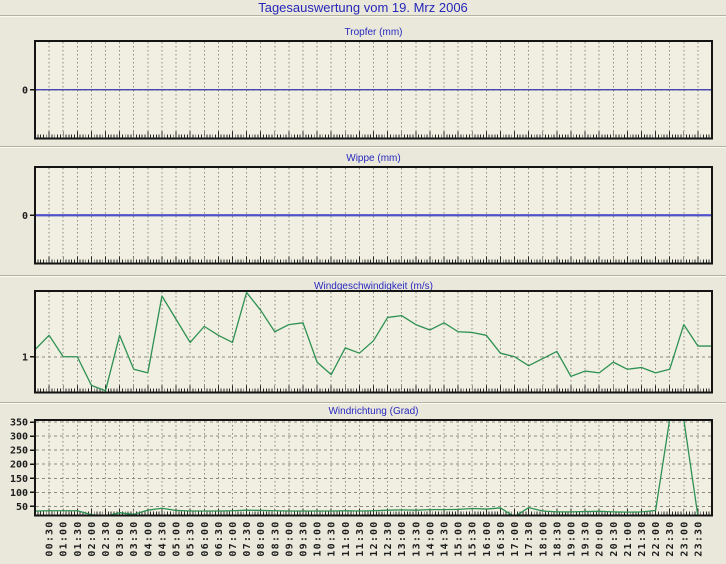 This screenshot has width=726, height=564. I want to click on y-tick-label: 350, so click(19, 423).